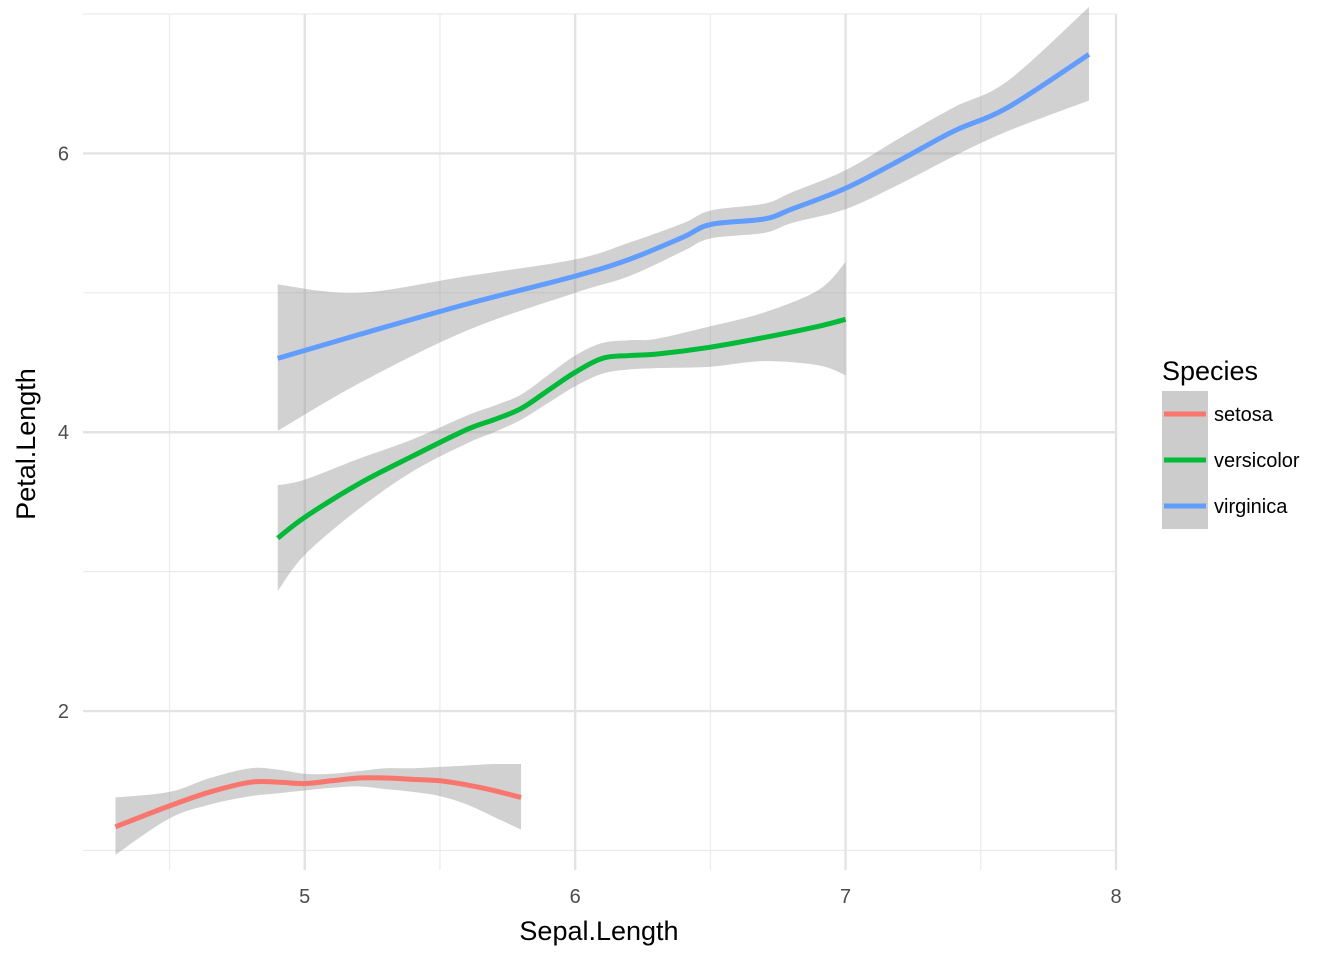 This screenshot has width=1344, height=960. What do you see at coordinates (1257, 461) in the screenshot?
I see `legend-label-versicolor: versicolor` at bounding box center [1257, 461].